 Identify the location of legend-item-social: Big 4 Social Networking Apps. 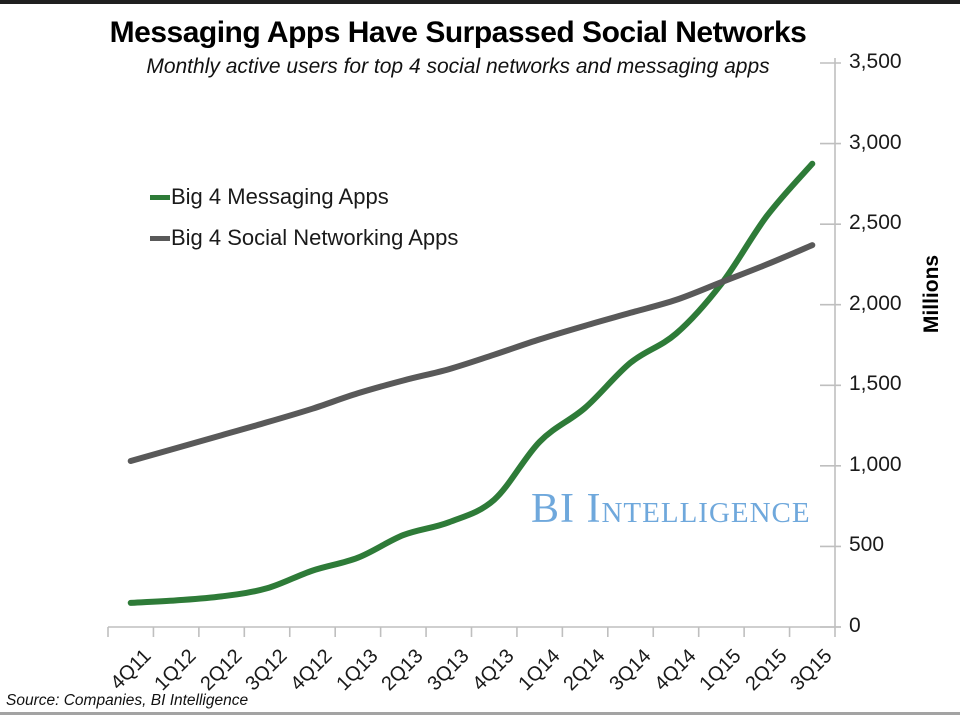
(304, 238).